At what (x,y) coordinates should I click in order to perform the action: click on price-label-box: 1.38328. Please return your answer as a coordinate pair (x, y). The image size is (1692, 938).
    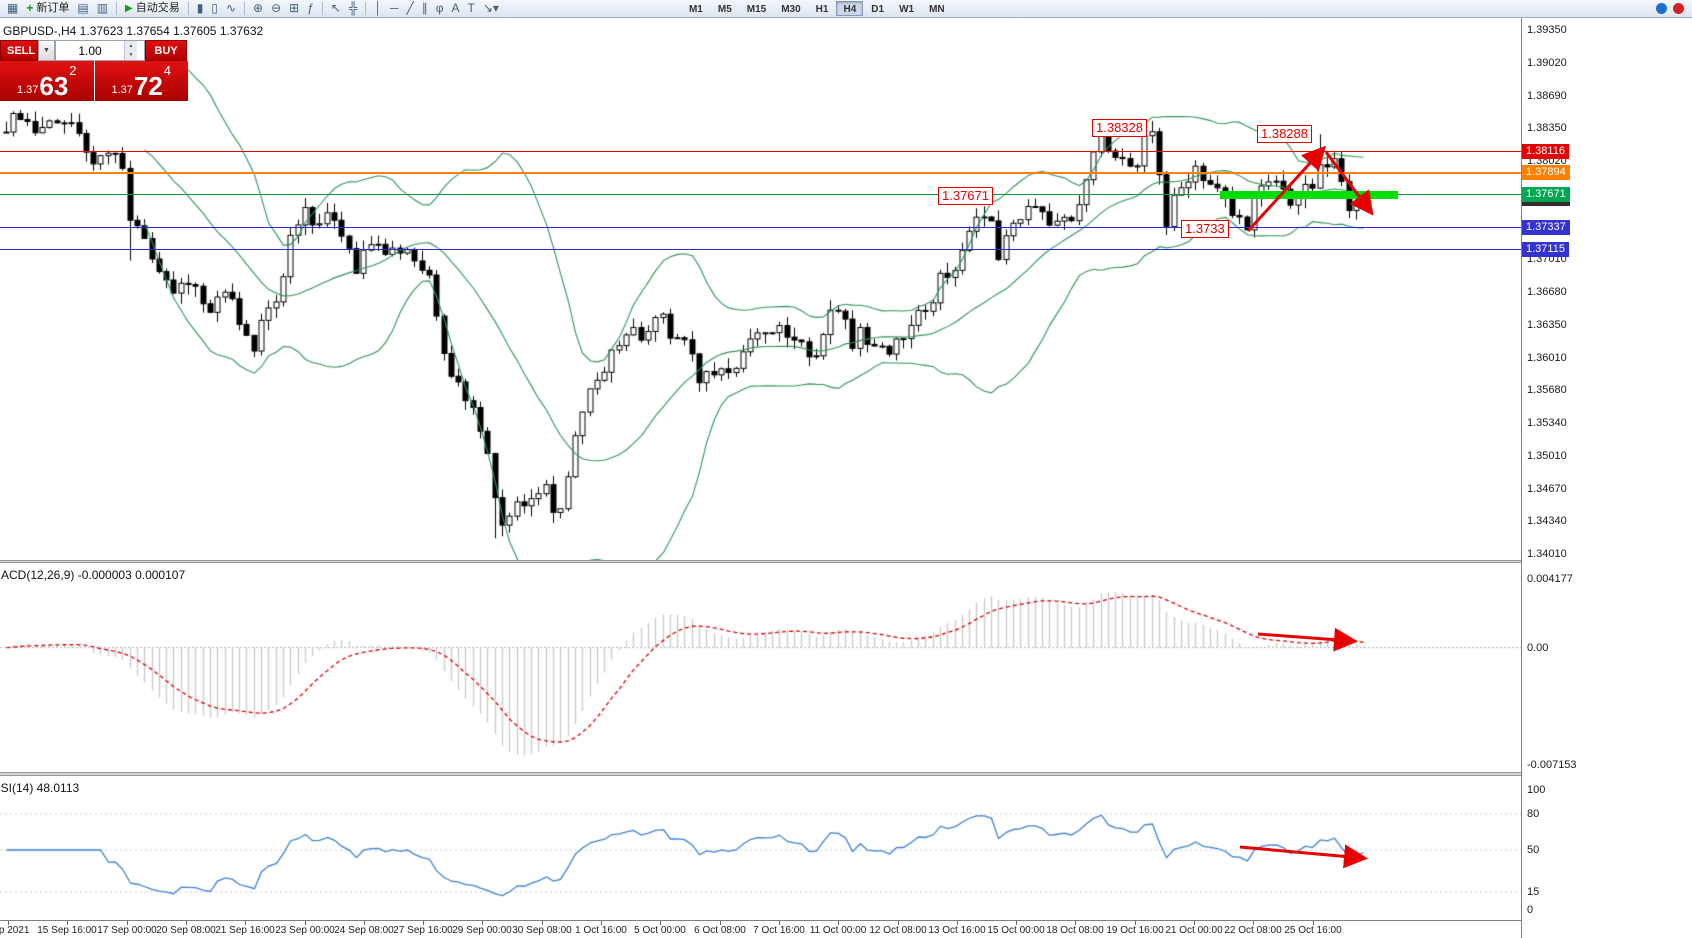
    Looking at the image, I should click on (1119, 128).